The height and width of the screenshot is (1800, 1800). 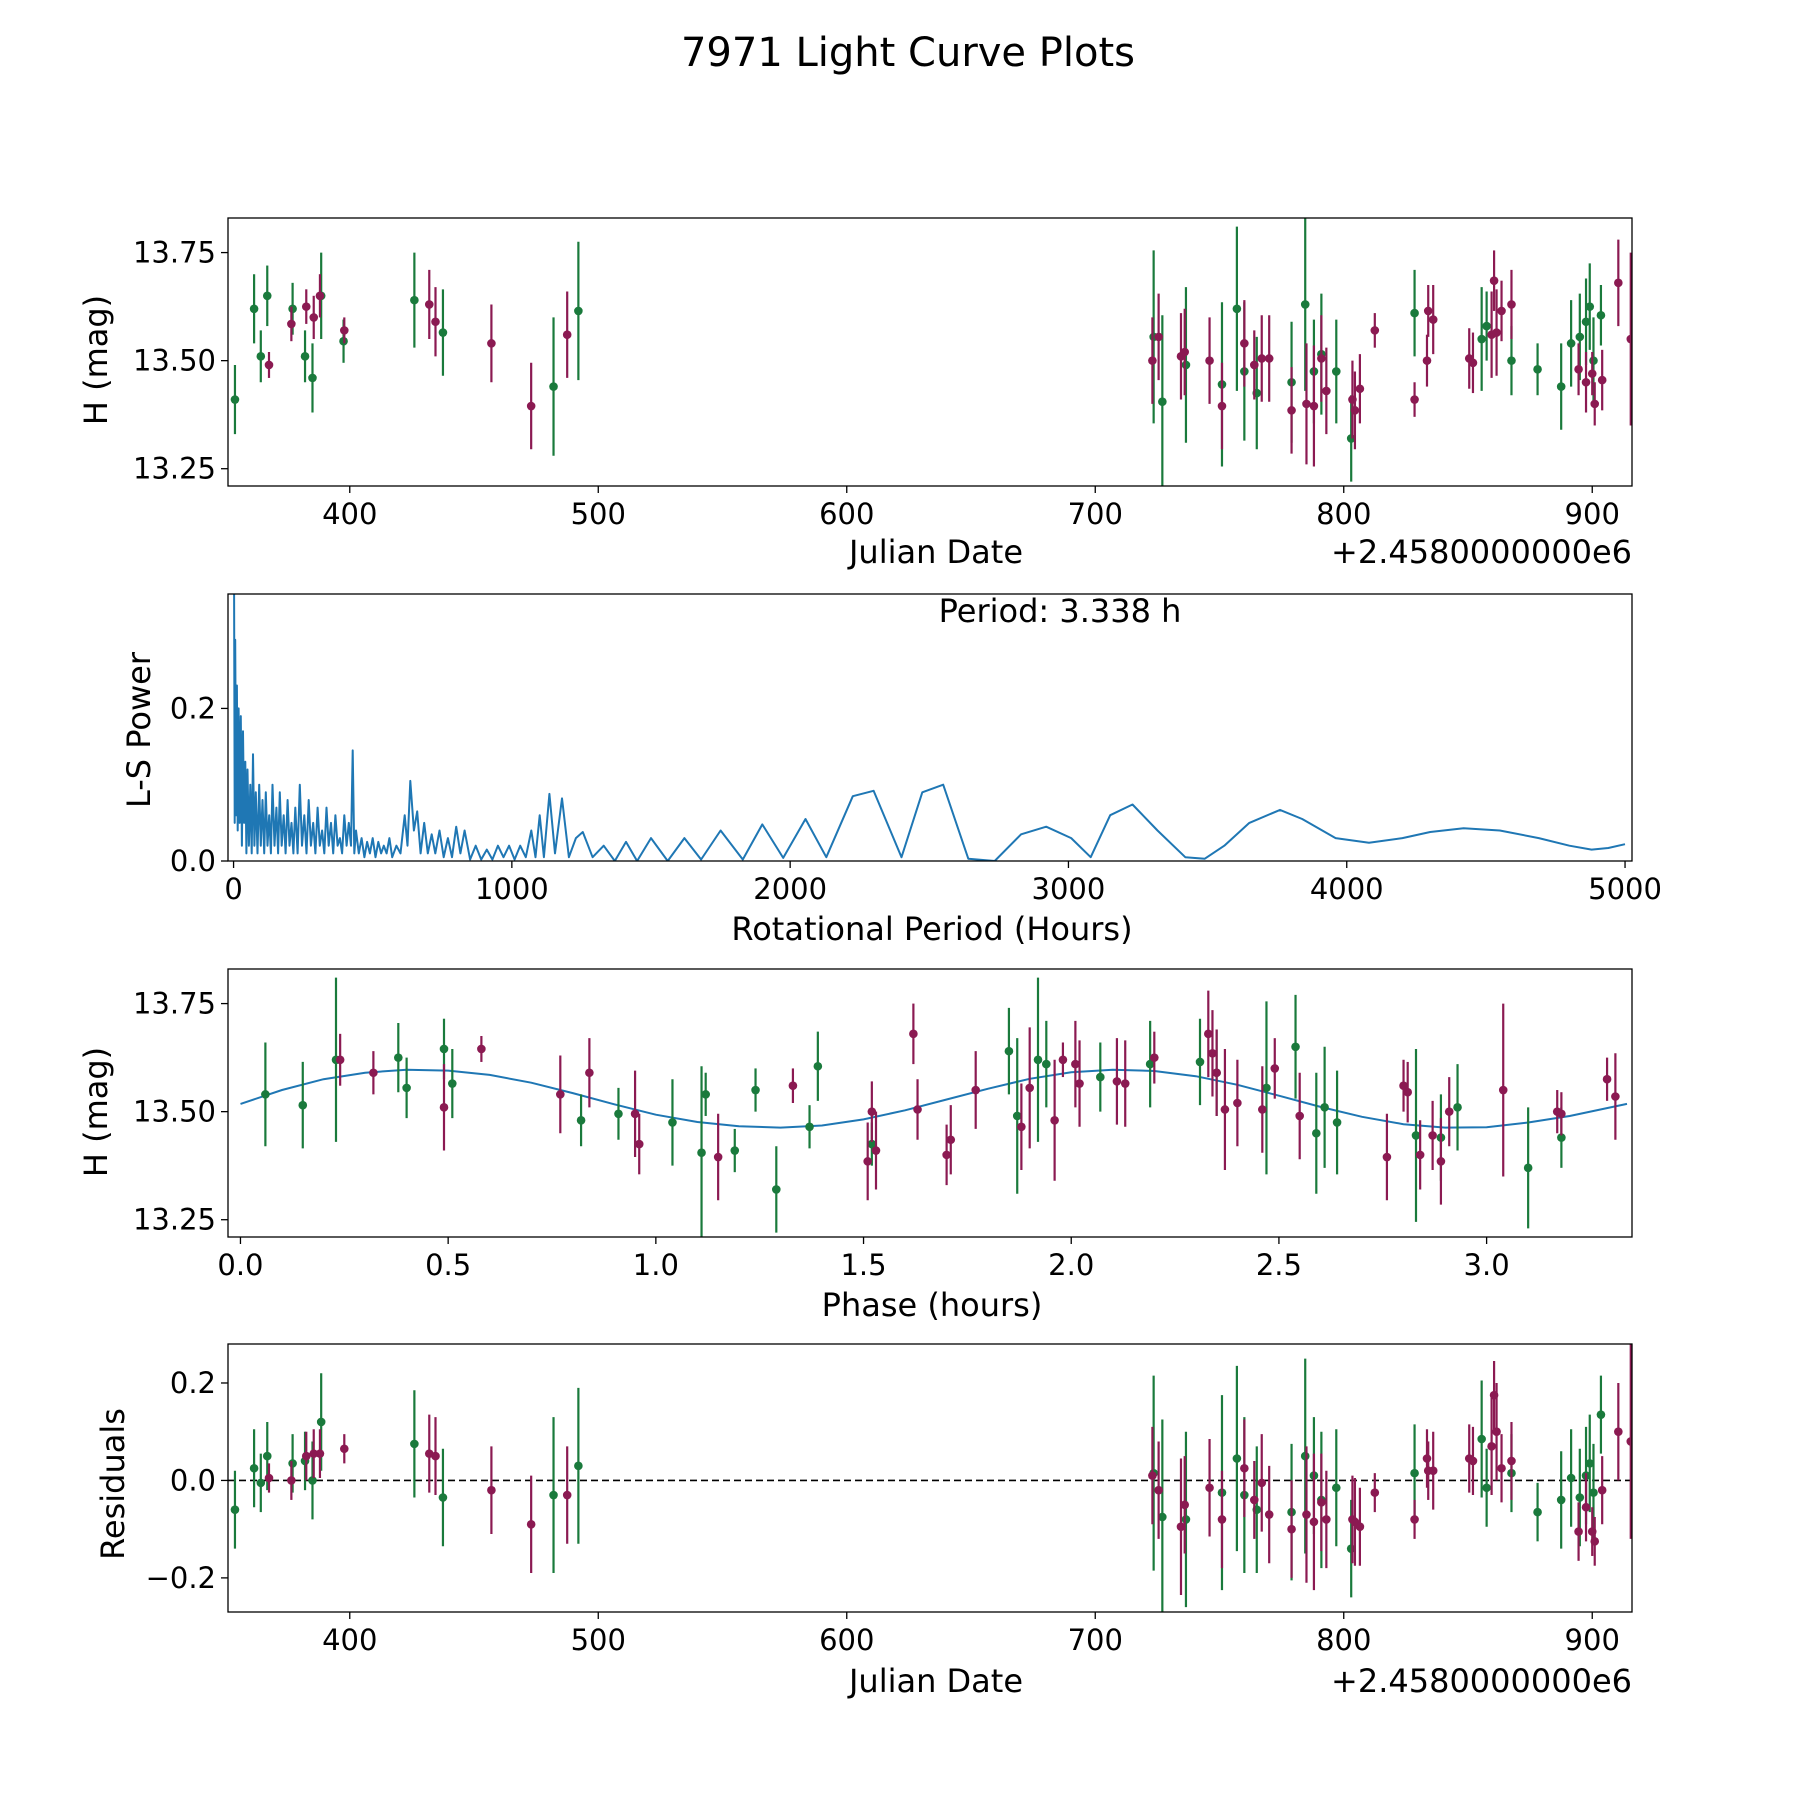 What do you see at coordinates (1060, 611) in the screenshot?
I see `period-annotation: Period: 3.338 h` at bounding box center [1060, 611].